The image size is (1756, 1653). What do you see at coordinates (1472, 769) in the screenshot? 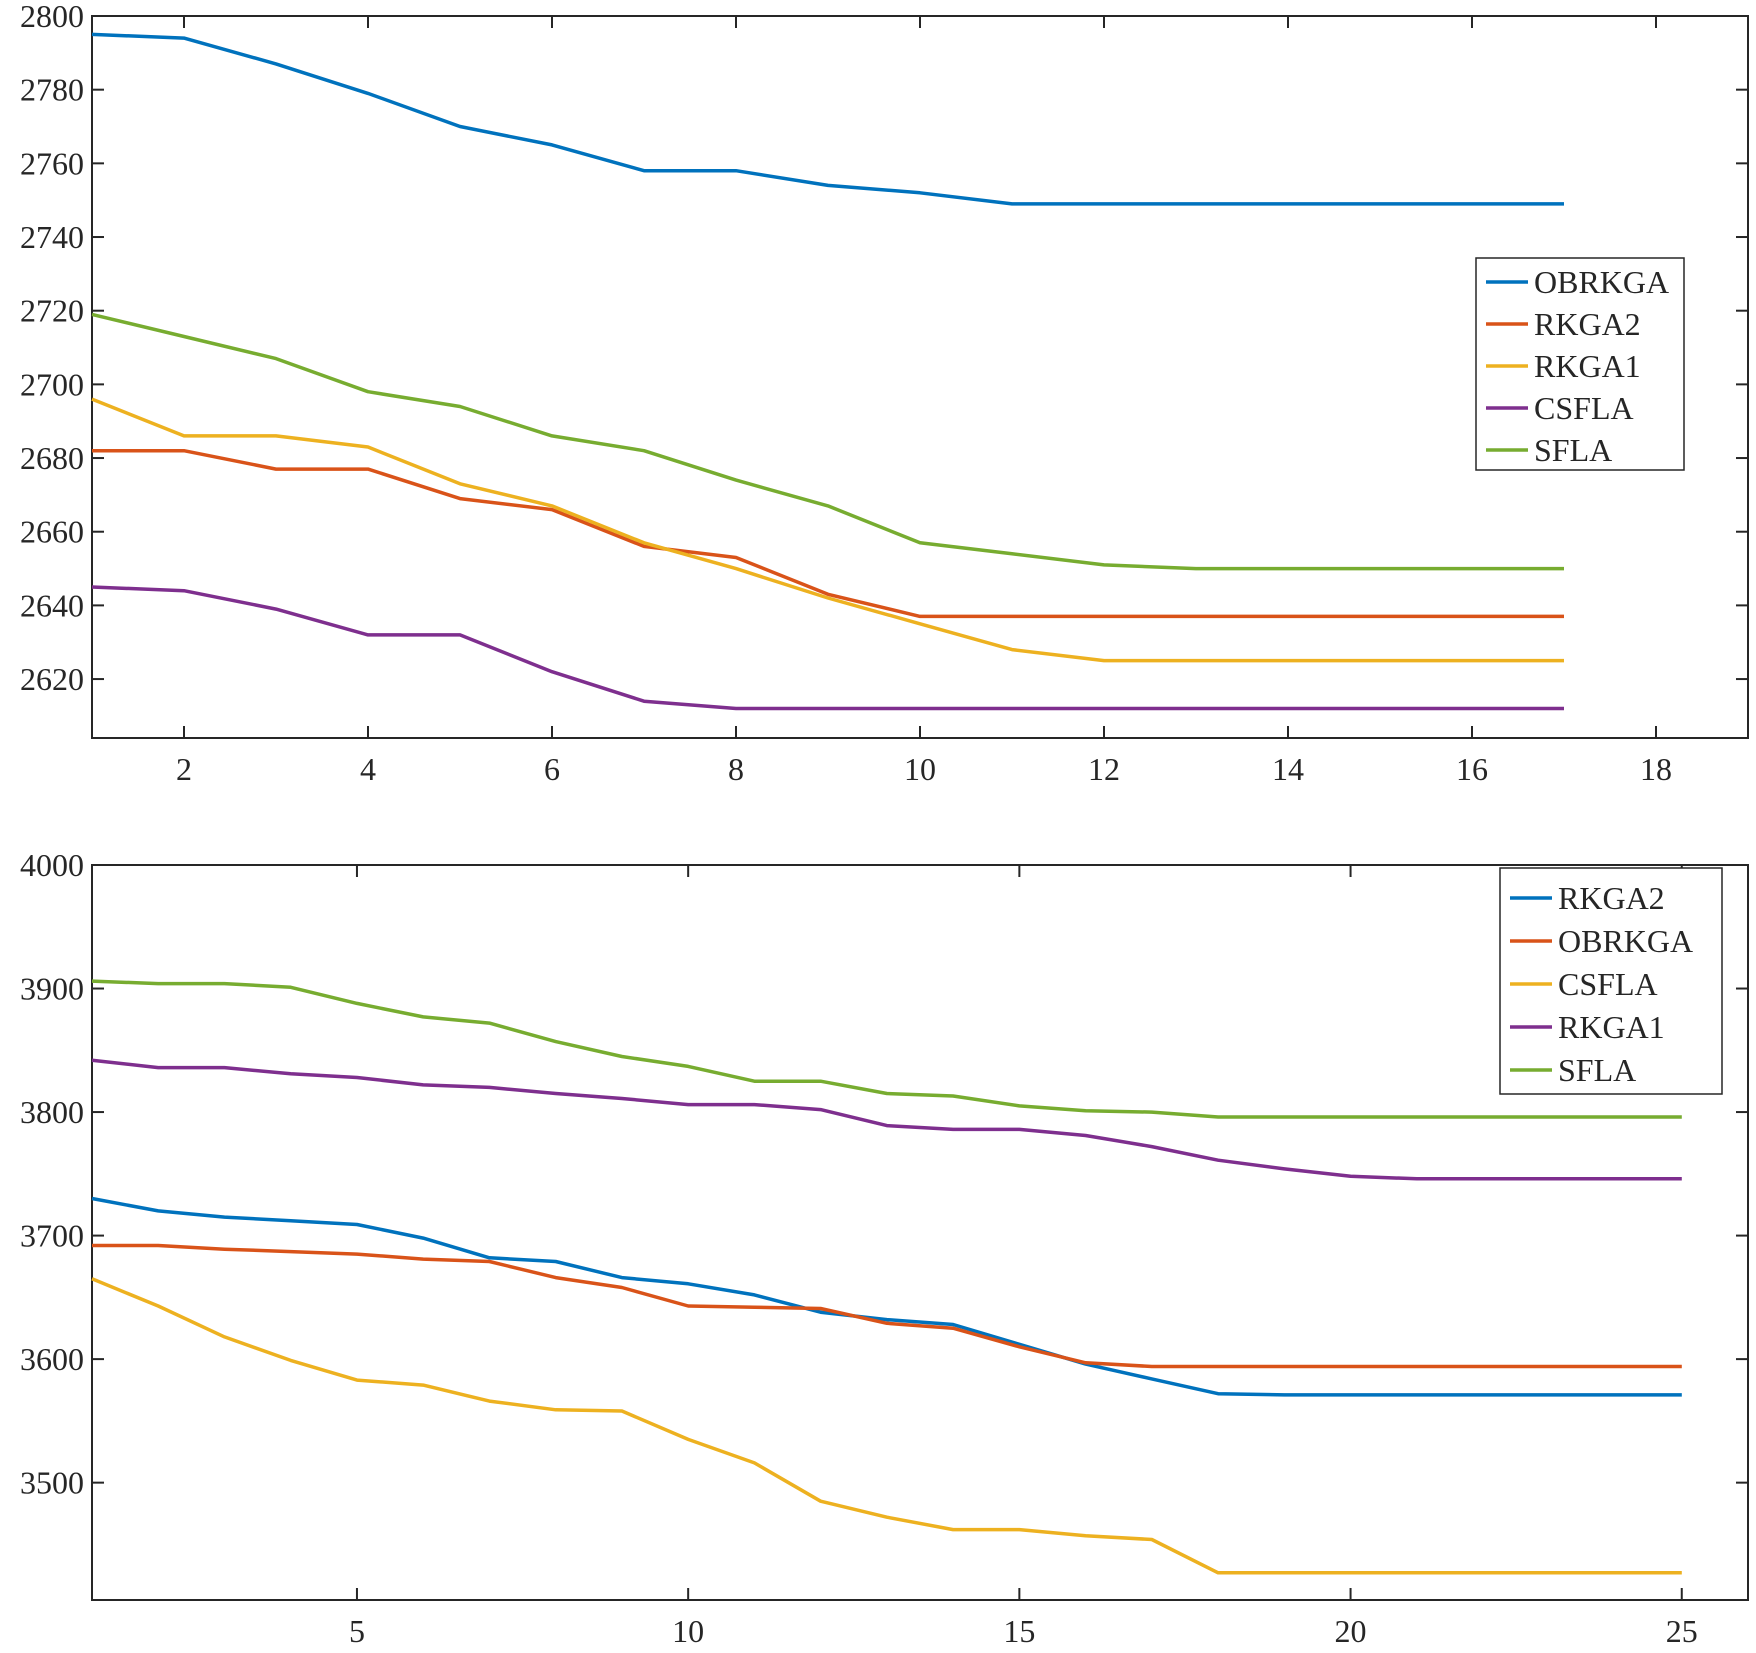
I see `x-tick-label: 16` at bounding box center [1472, 769].